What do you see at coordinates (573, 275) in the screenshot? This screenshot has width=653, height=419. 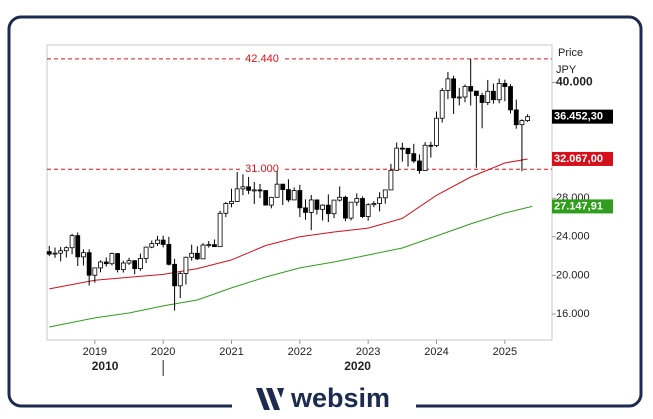 I see `y-tick-label: 20.000` at bounding box center [573, 275].